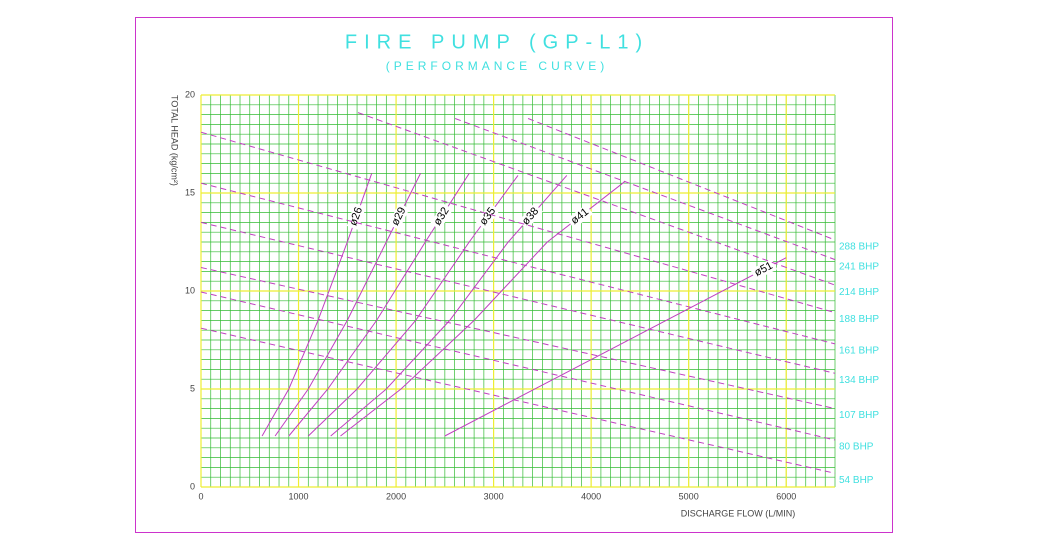 Image resolution: width=1043 pixels, height=558 pixels. What do you see at coordinates (591, 496) in the screenshot?
I see `x-tick-label: 4000` at bounding box center [591, 496].